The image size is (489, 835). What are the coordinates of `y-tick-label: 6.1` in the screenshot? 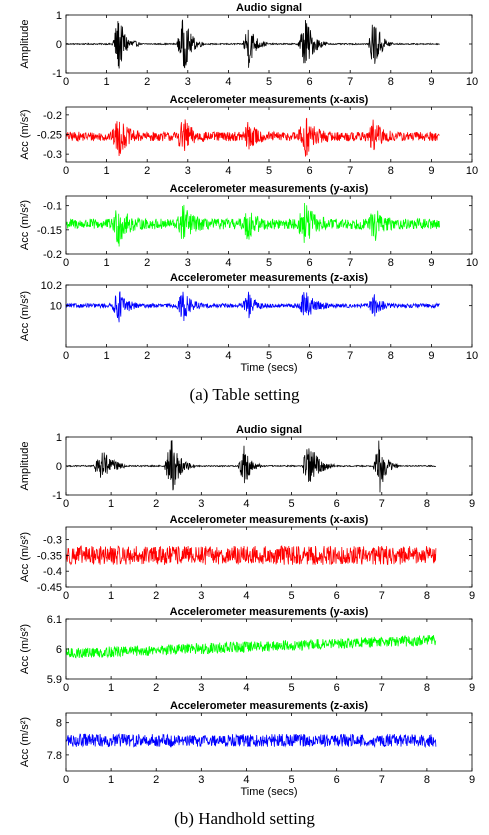 It's located at (54, 620).